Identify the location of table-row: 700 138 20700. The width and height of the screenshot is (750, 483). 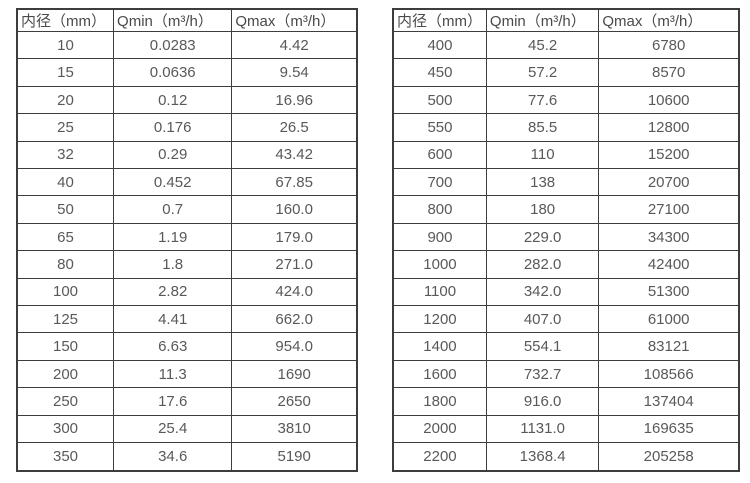
(566, 182).